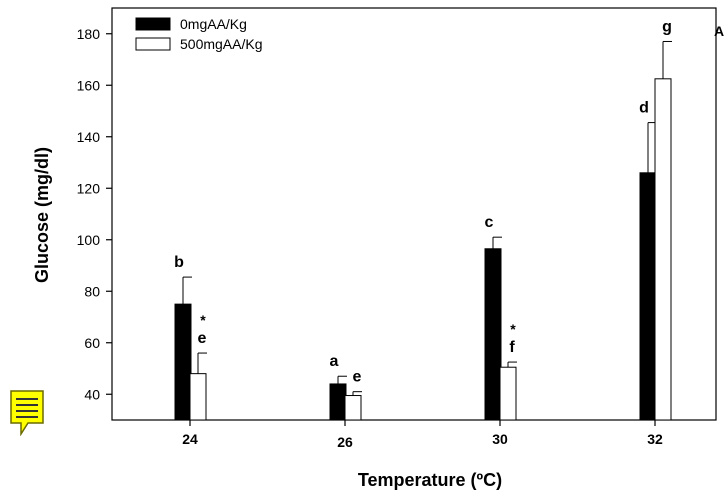  I want to click on significance-letter: b, so click(179, 262).